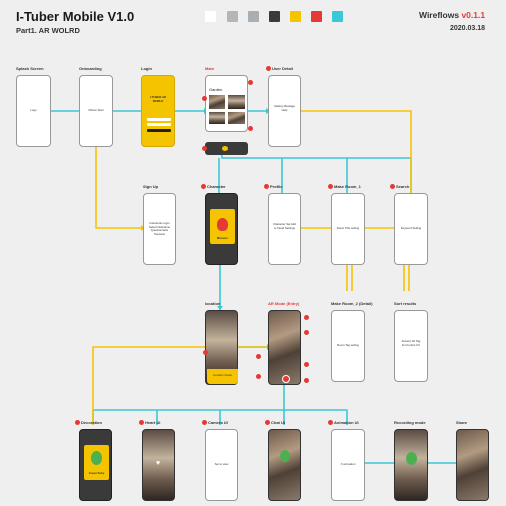 The height and width of the screenshot is (506, 506). I want to click on screen-location: Location Guide, so click(221, 347).